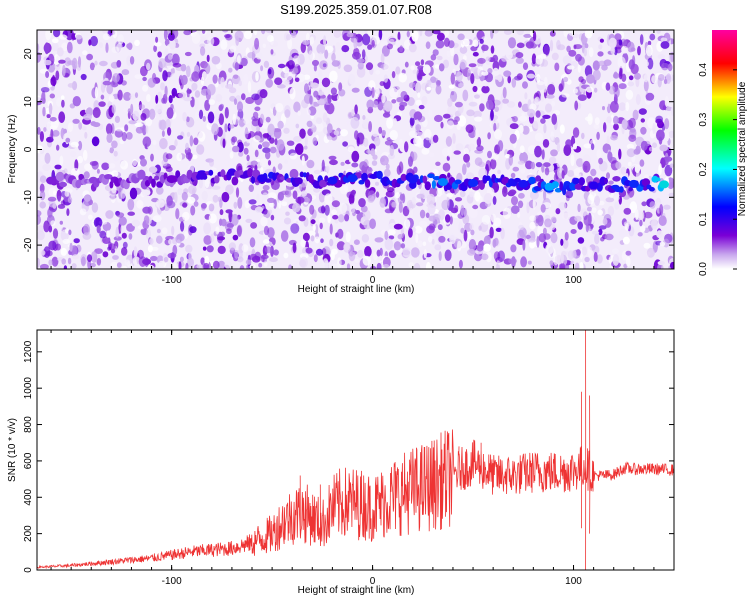 The height and width of the screenshot is (600, 750). I want to click on y-tick-label: 1200, so click(28, 351).